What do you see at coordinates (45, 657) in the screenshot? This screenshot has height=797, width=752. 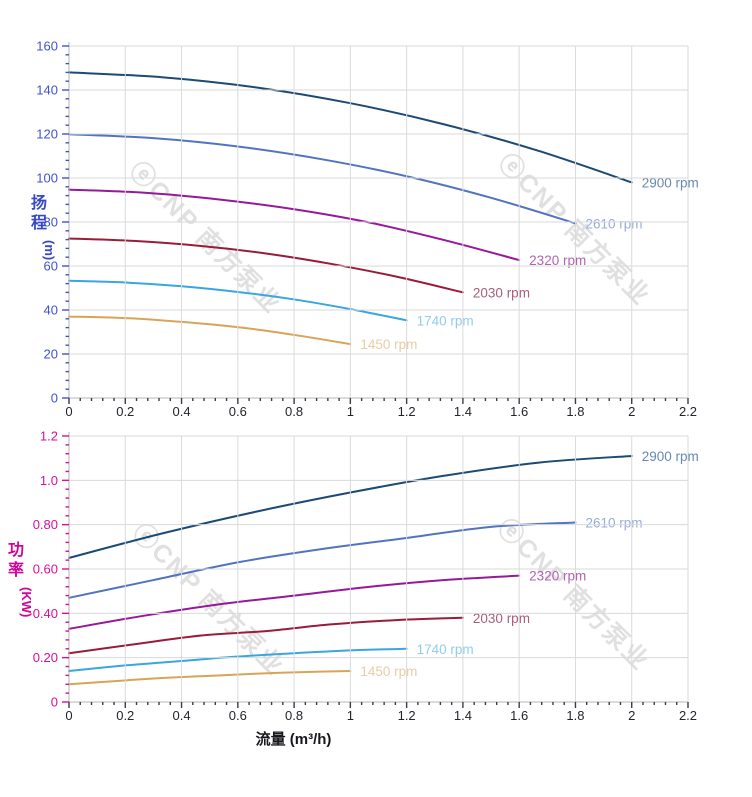 I see `y-tick-label: 0.20` at bounding box center [45, 657].